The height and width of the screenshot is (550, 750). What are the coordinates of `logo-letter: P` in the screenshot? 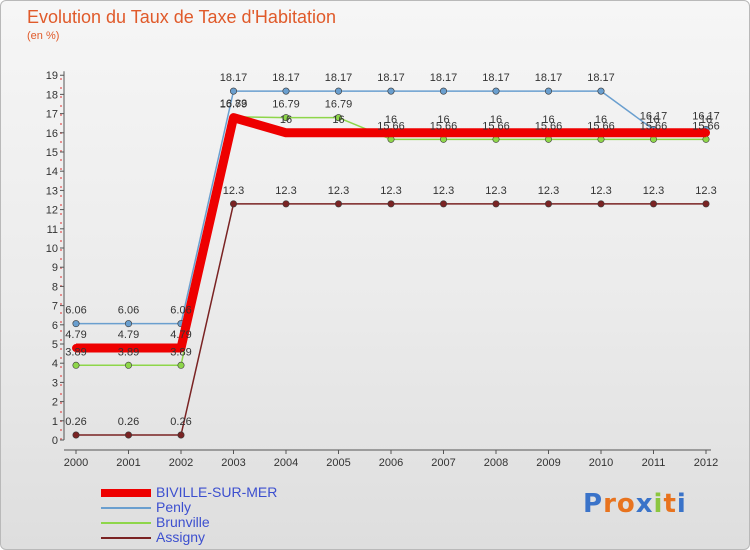 It's located at (593, 504).